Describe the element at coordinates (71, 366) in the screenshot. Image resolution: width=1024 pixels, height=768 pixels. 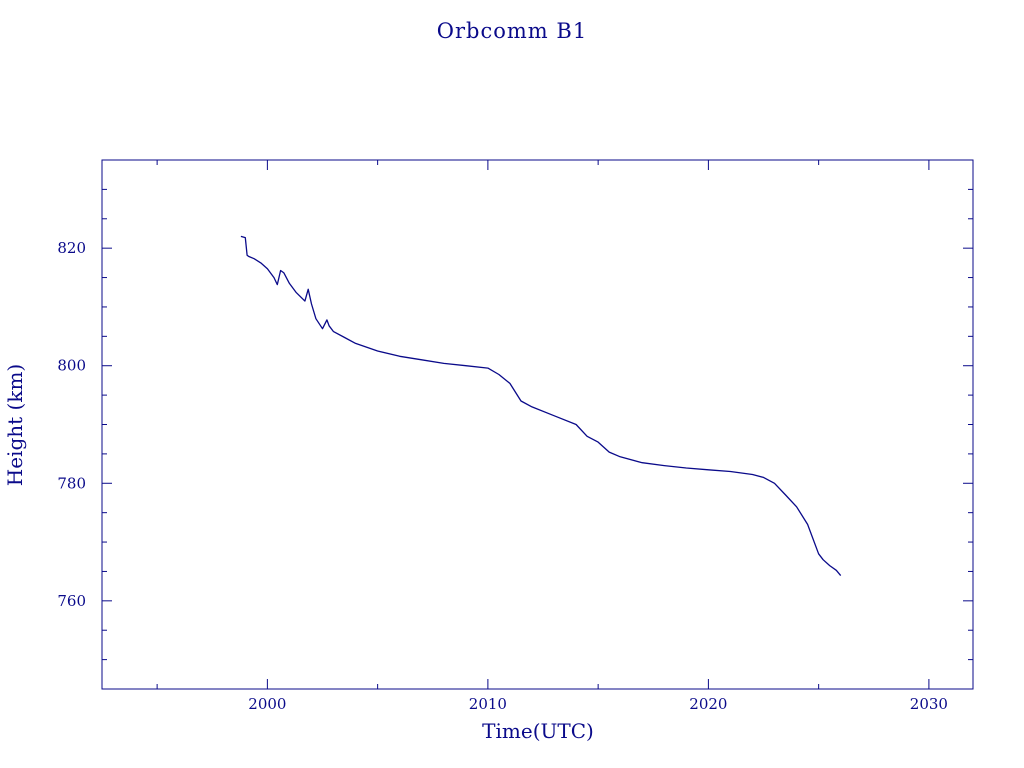
I see `y-tick-label: 800` at that location.